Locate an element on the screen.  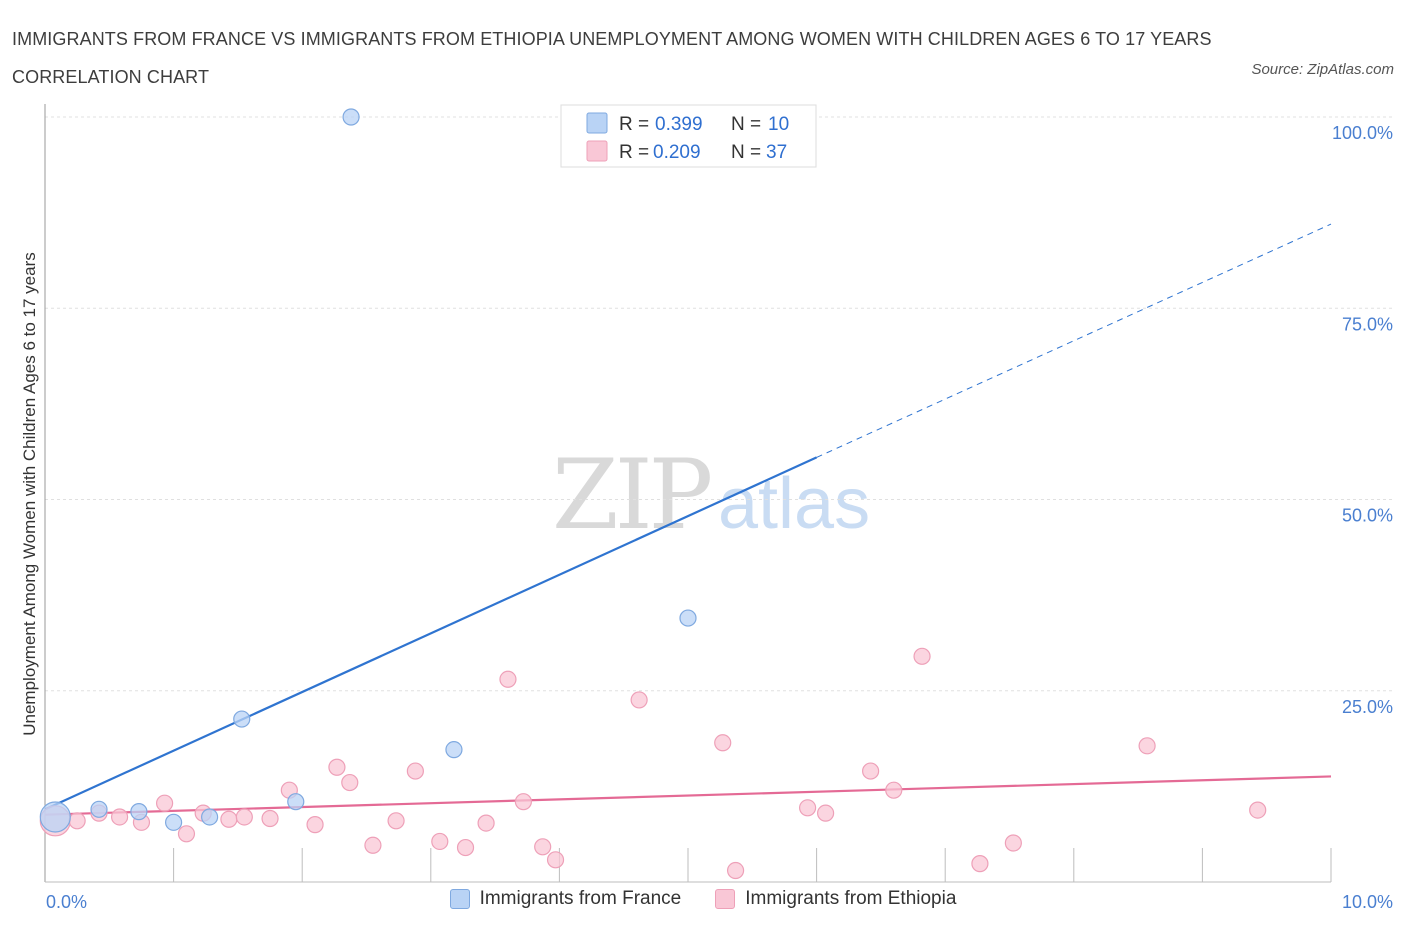
source-label: Source: ZipAtlas.com is located at coordinates (1322, 69).